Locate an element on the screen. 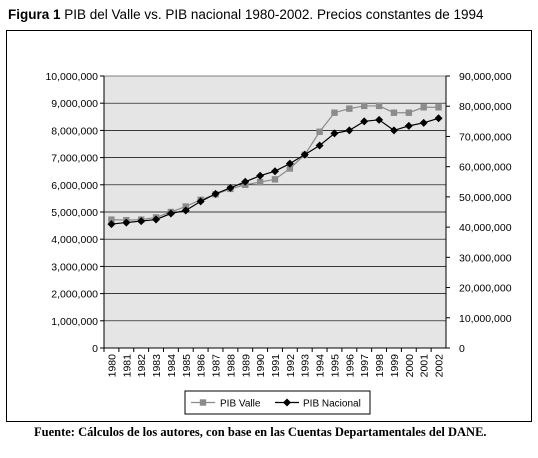  right-tick-label: 0 is located at coordinates (462, 349).